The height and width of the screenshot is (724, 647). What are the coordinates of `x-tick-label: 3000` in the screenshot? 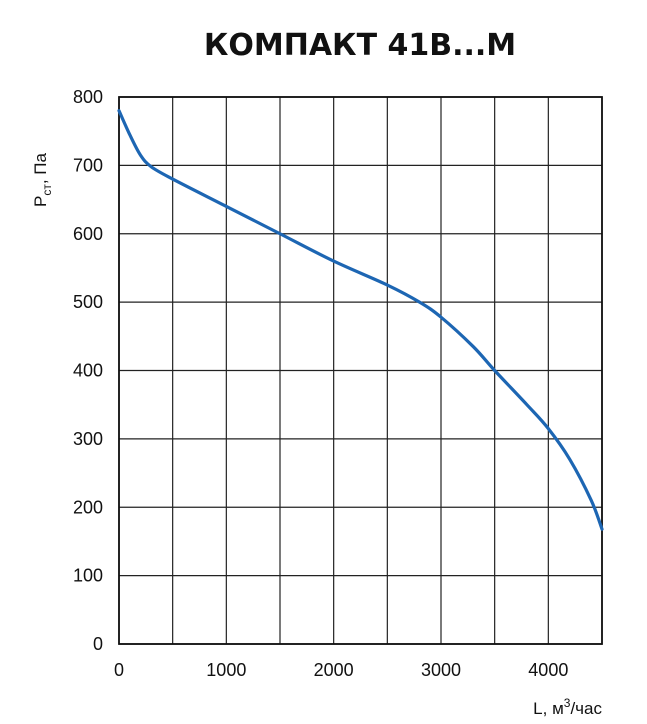 It's located at (441, 670).